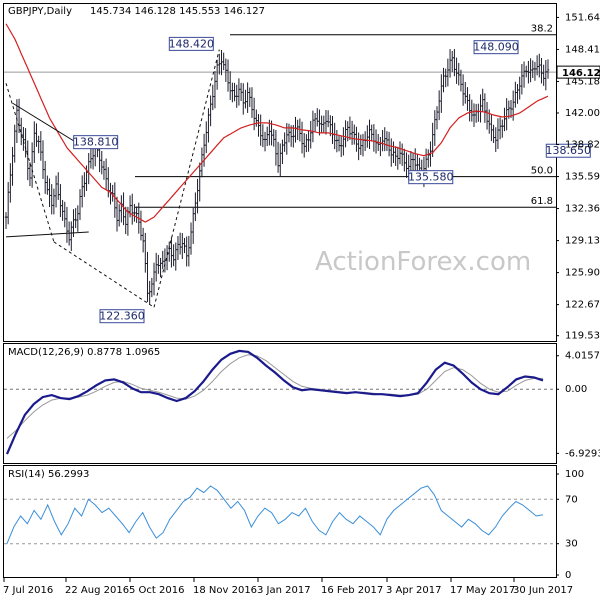 The height and width of the screenshot is (600, 600). What do you see at coordinates (571, 499) in the screenshot?
I see `rsi-y-tick-label: 70` at bounding box center [571, 499].